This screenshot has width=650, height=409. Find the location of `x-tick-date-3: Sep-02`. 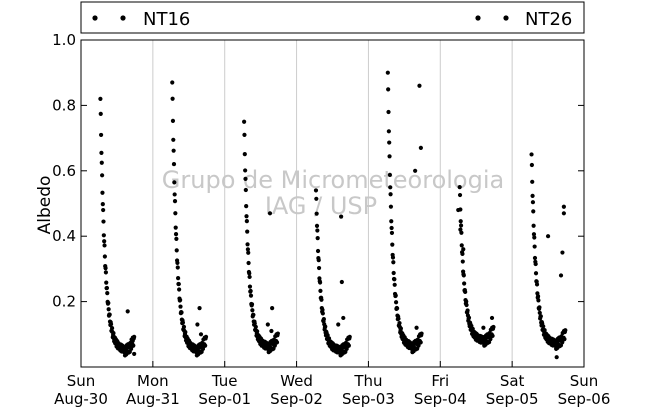

x-tick-date-3: Sep-02 is located at coordinates (296, 399).